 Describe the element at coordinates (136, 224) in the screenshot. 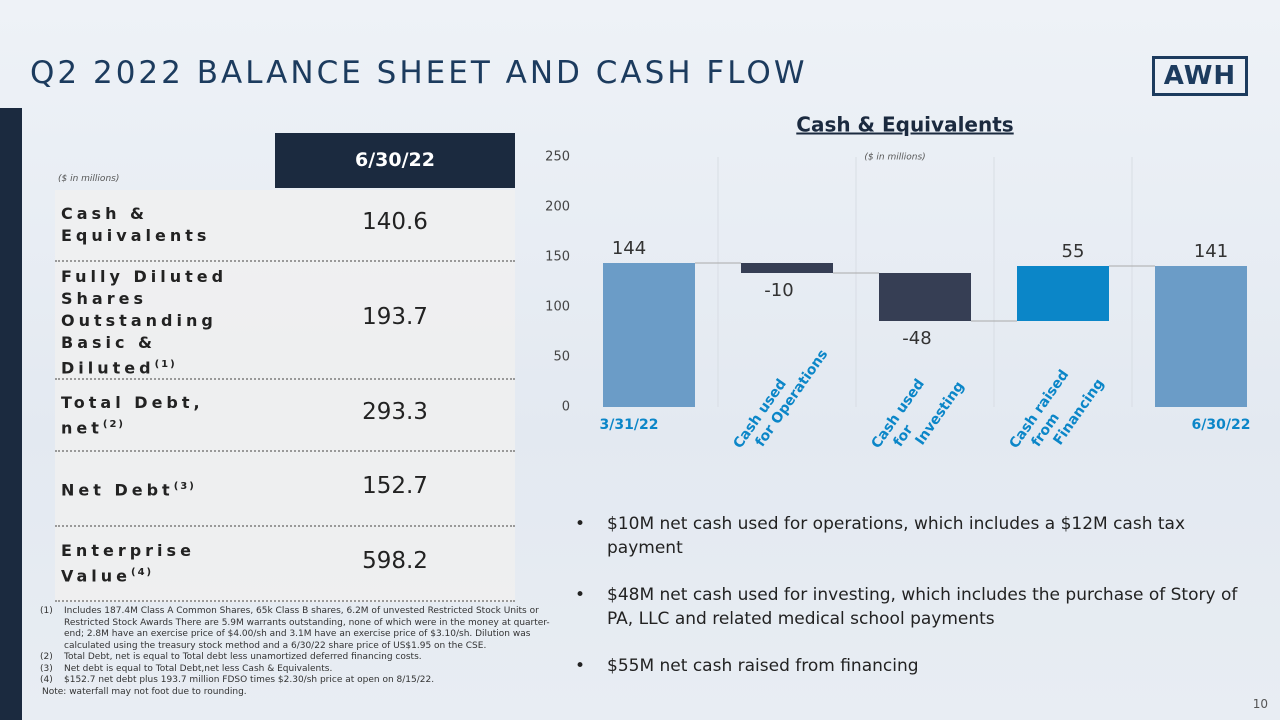

I see `row-label-text: Cash & Equivalents` at that location.